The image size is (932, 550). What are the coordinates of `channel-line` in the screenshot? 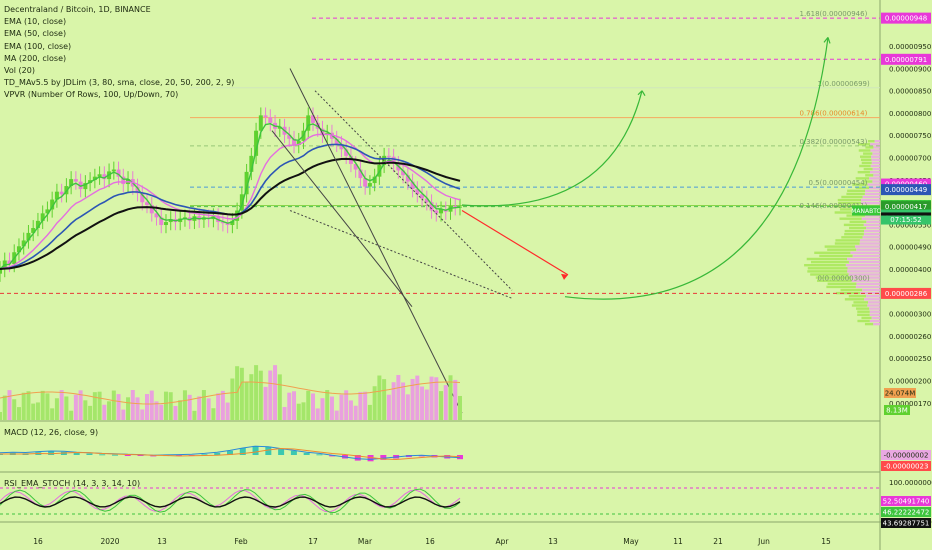 It's located at (413, 190).